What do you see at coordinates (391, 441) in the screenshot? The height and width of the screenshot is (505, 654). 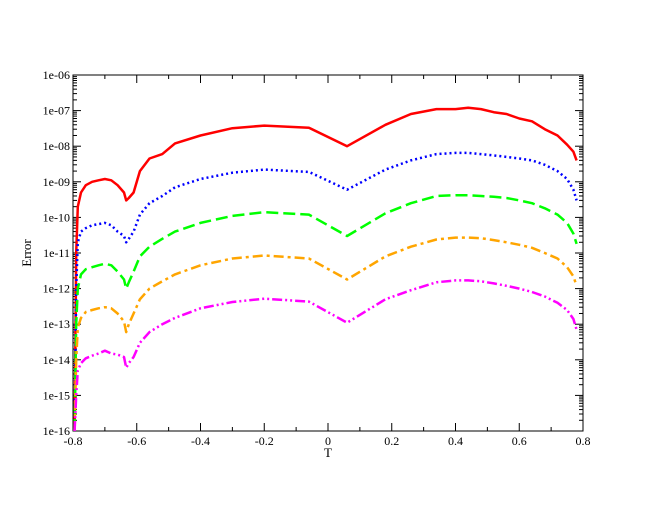 I see `x-tick-label: 0.2` at bounding box center [391, 441].